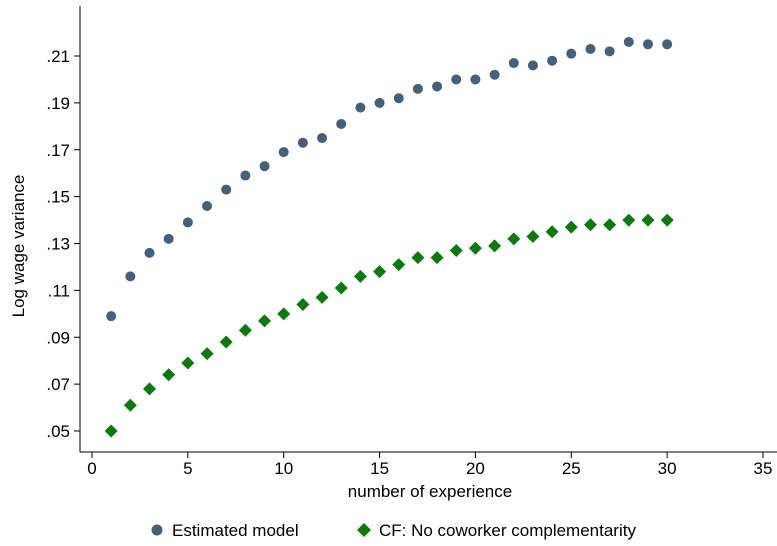  Describe the element at coordinates (235, 530) in the screenshot. I see `legend-label-estimated-model: Estimated model` at that location.